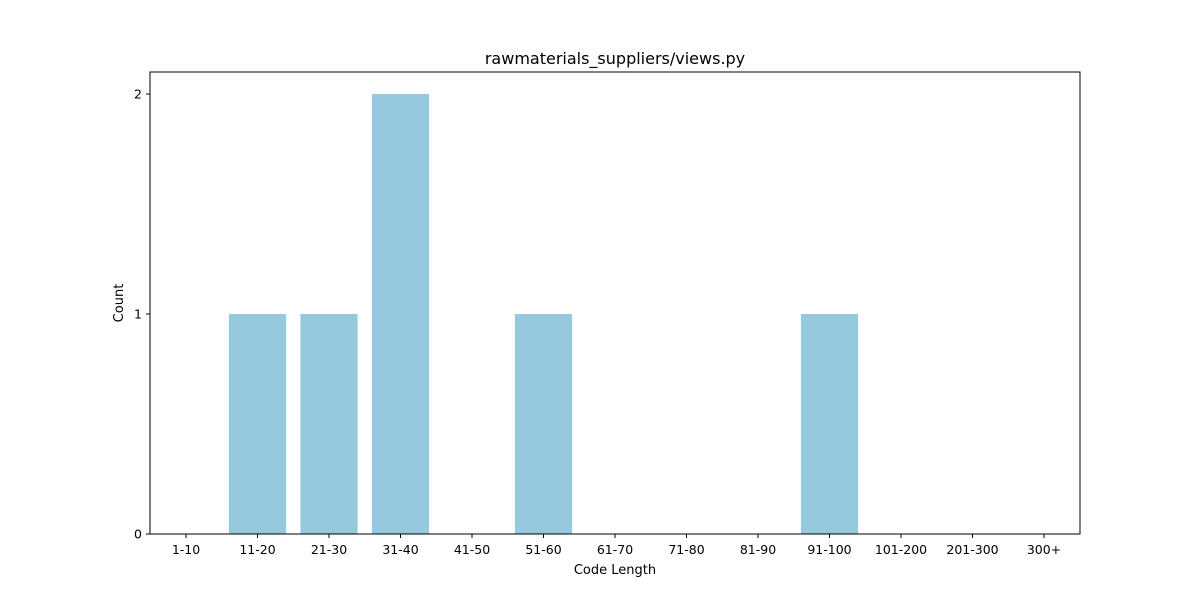  What do you see at coordinates (472, 549) in the screenshot?
I see `x-tick-label: 41-50` at bounding box center [472, 549].